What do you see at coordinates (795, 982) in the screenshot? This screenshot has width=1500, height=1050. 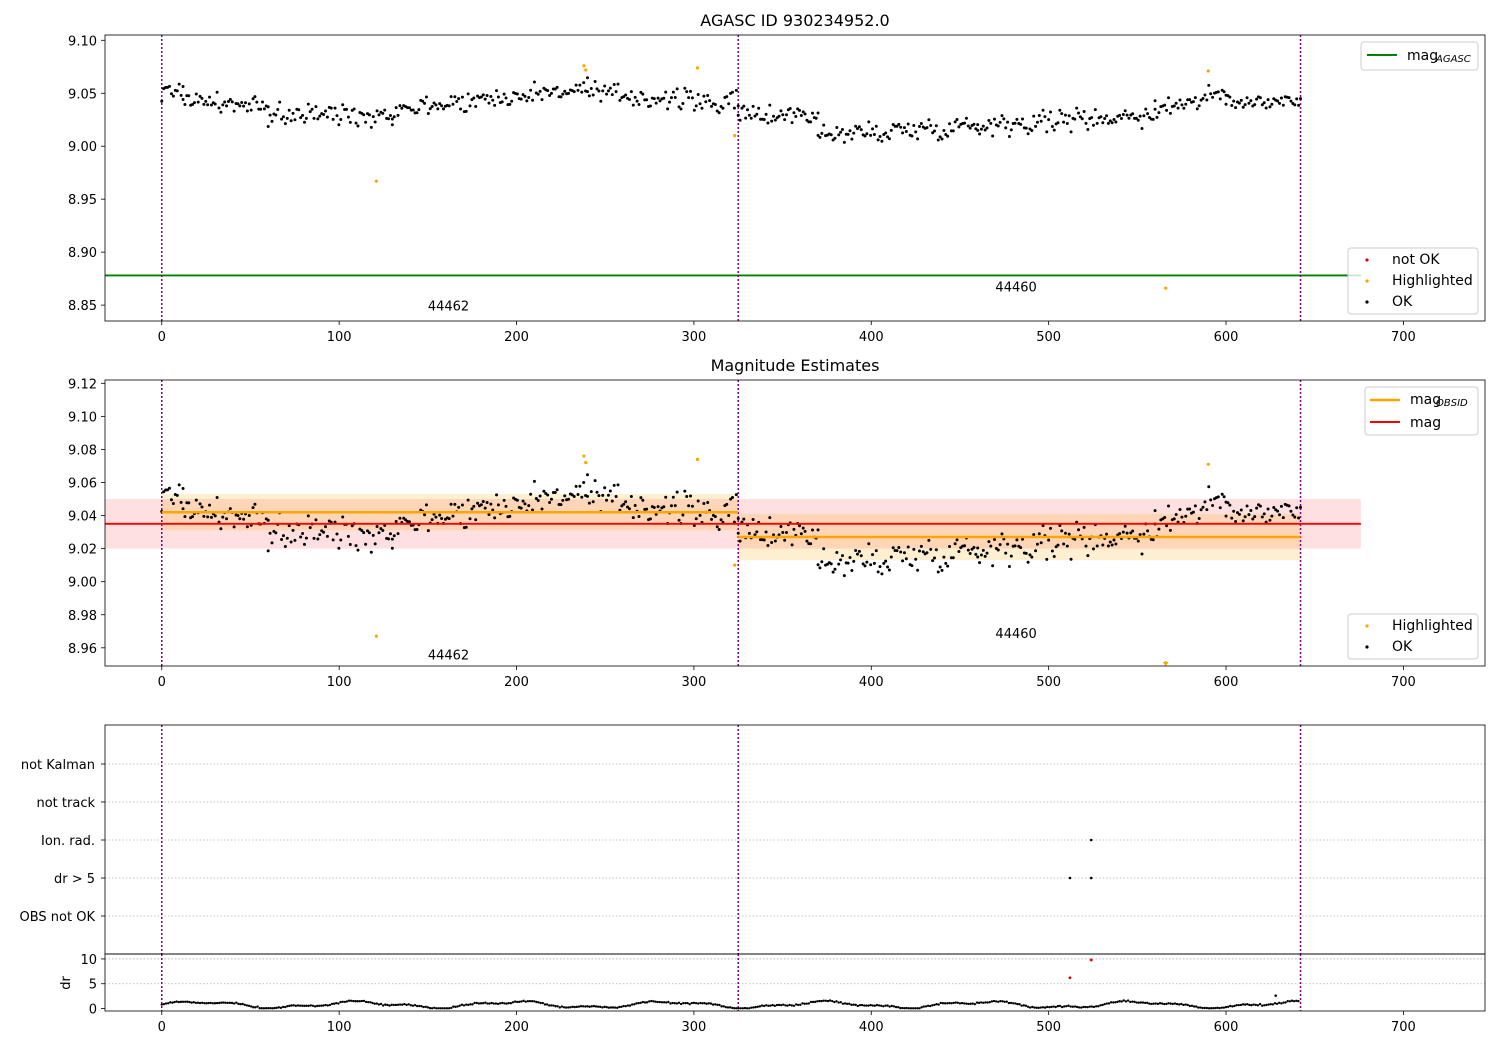 I see `axes-frame` at bounding box center [795, 982].